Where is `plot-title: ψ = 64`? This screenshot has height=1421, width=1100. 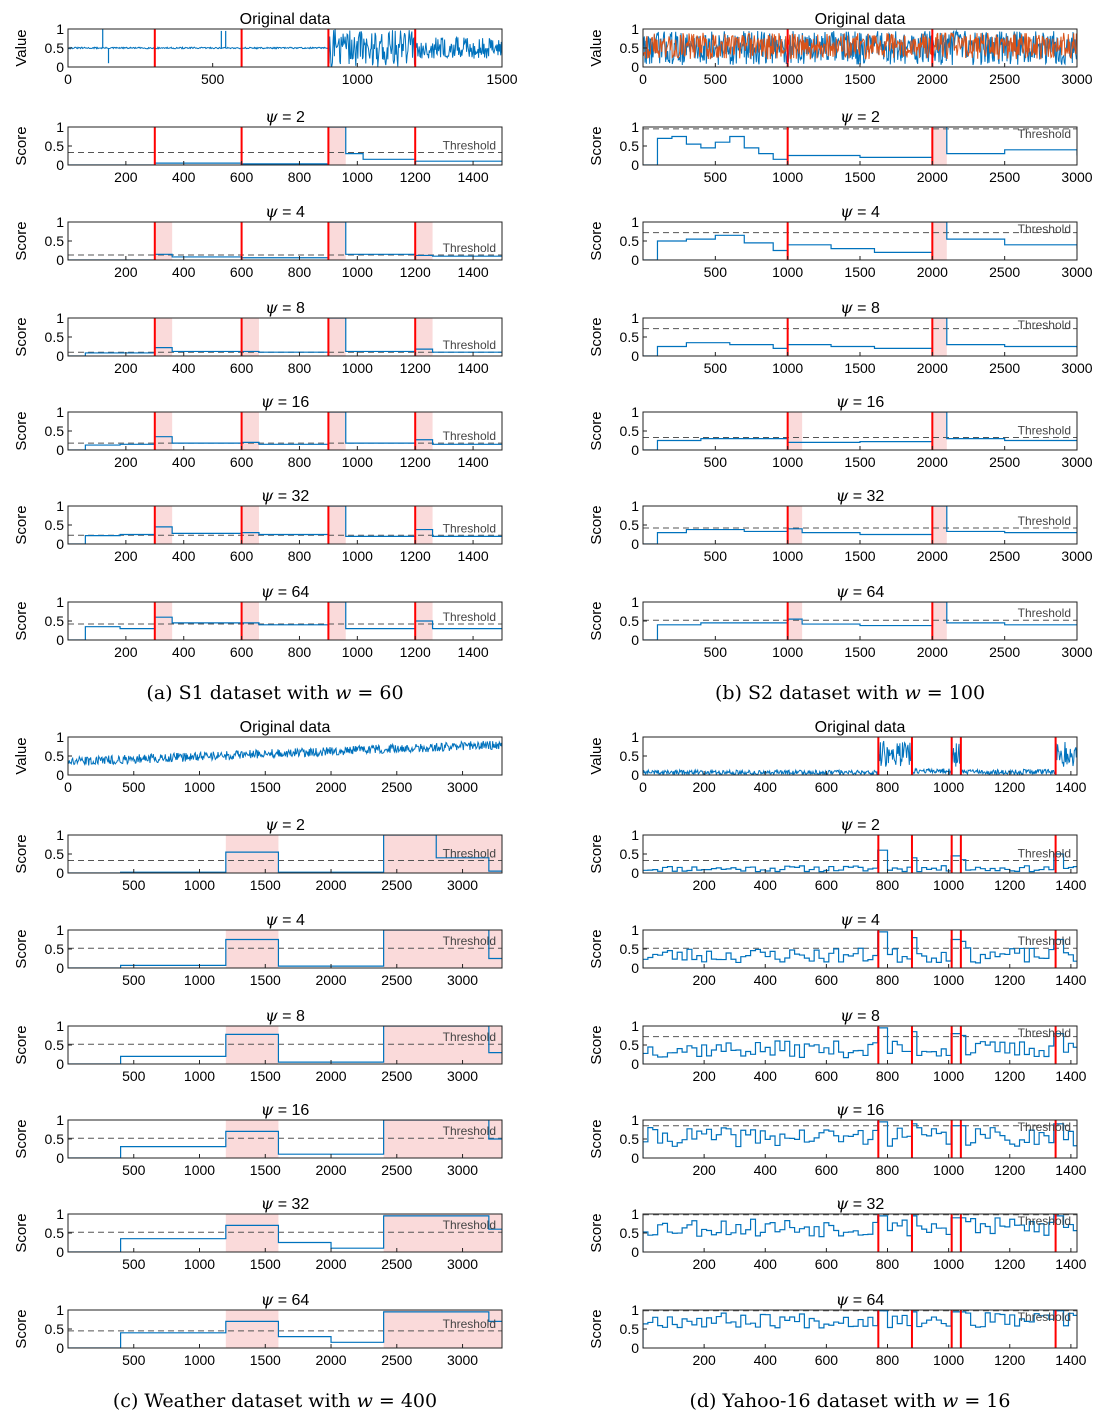 plot-title: ψ = 64 is located at coordinates (860, 1299).